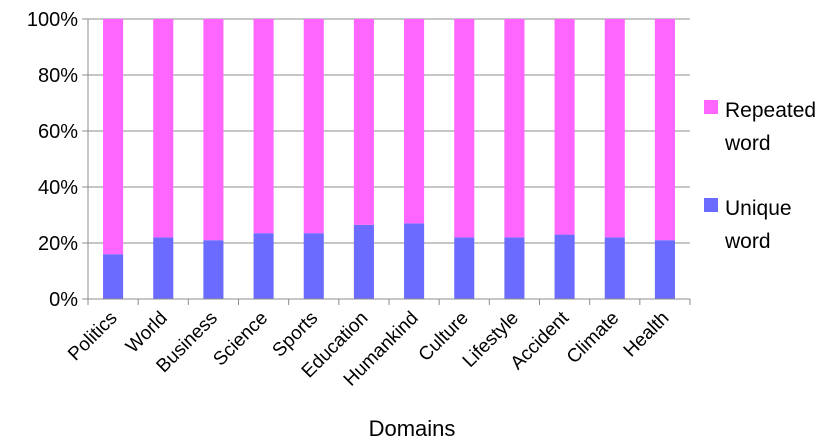 The width and height of the screenshot is (827, 439). Describe the element at coordinates (240, 339) in the screenshot. I see `x-tick-label: Science` at that location.